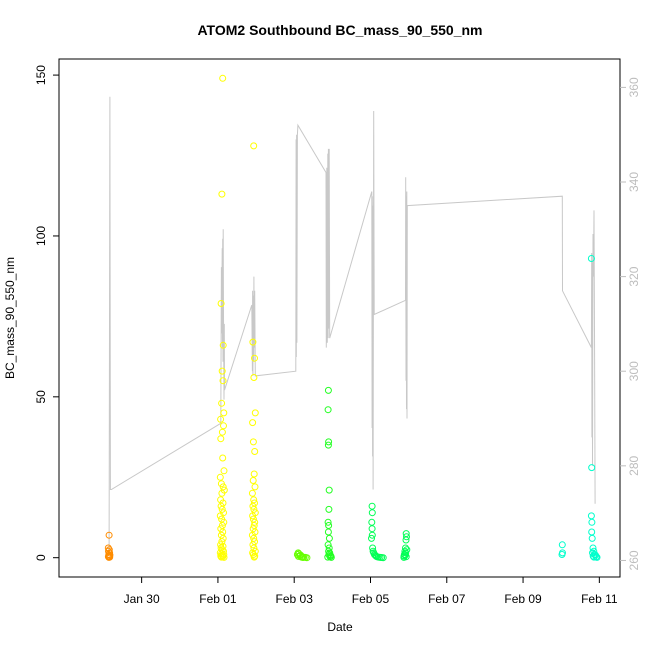 This screenshot has height=650, width=650. I want to click on x-tick-label: Feb 05, so click(371, 599).